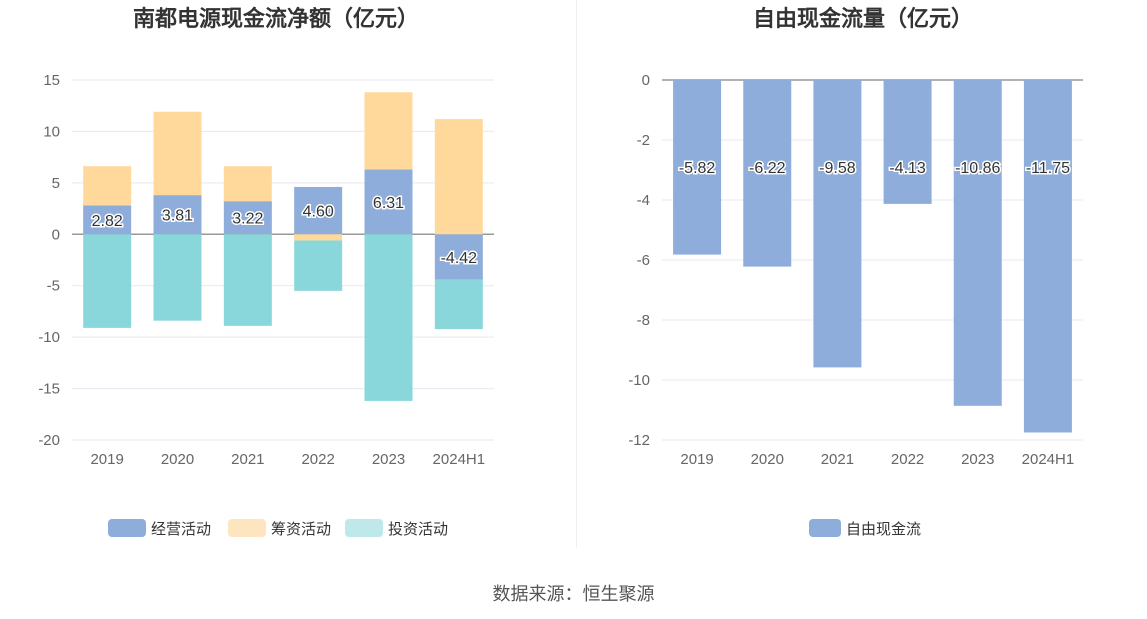  I want to click on bar-筹资活动-2020, so click(177, 153).